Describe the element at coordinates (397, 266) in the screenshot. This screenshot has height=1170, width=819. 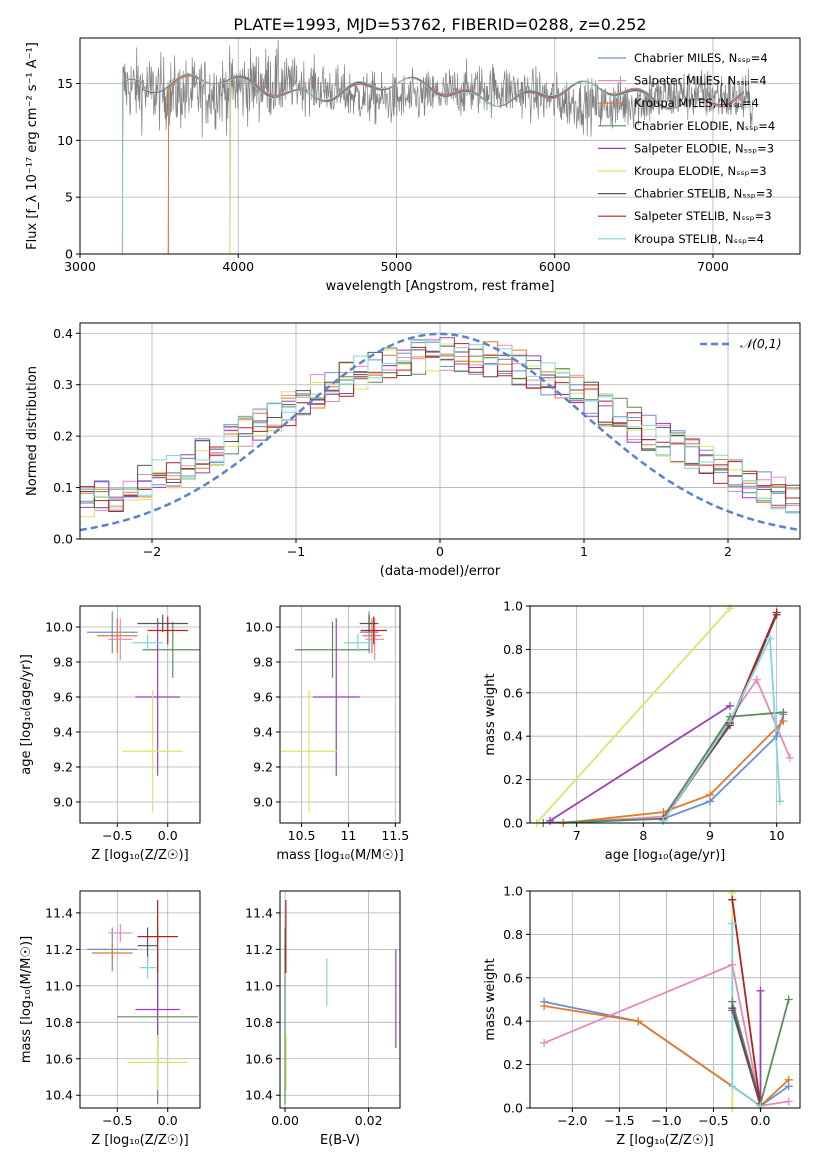
I see `x-tick-label: 5000` at that location.